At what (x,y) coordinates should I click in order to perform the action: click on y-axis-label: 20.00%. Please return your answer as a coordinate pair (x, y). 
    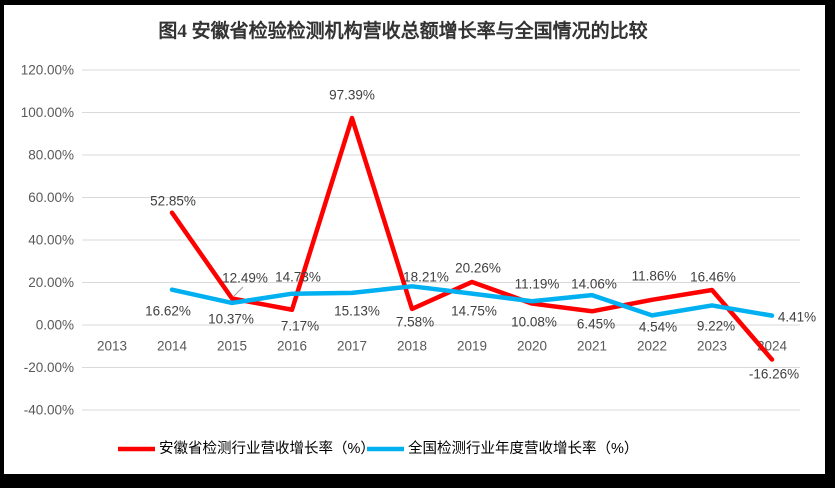
    Looking at the image, I should click on (51, 282).